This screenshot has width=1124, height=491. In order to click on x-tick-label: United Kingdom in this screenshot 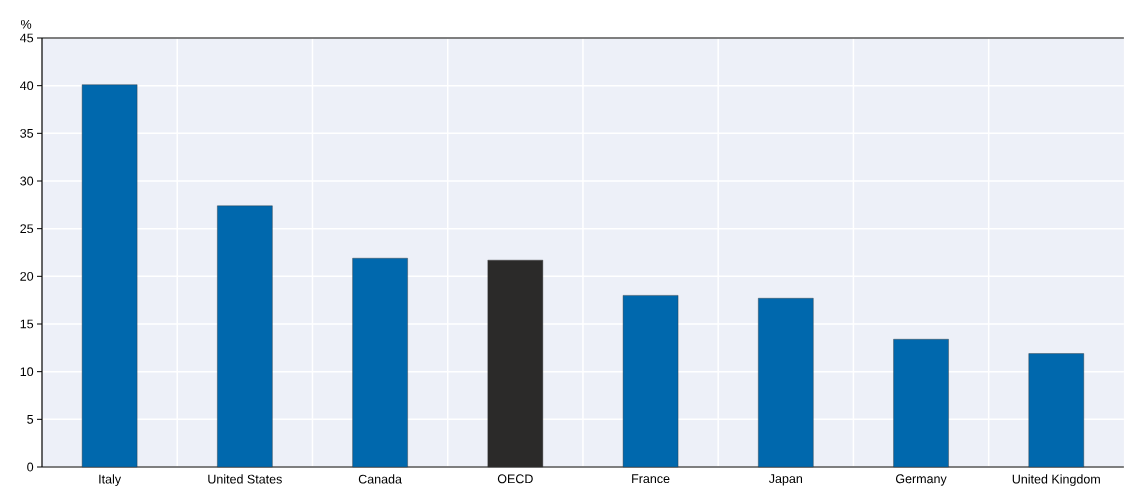, I will do `click(1056, 480)`.